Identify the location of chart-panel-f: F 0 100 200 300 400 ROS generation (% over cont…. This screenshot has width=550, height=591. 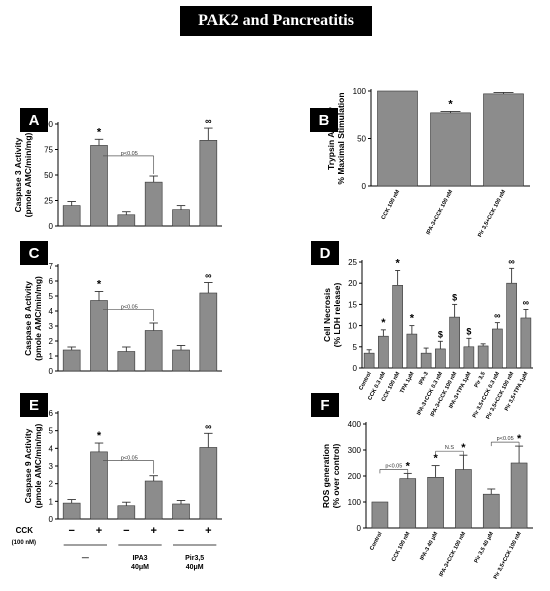
(422, 486).